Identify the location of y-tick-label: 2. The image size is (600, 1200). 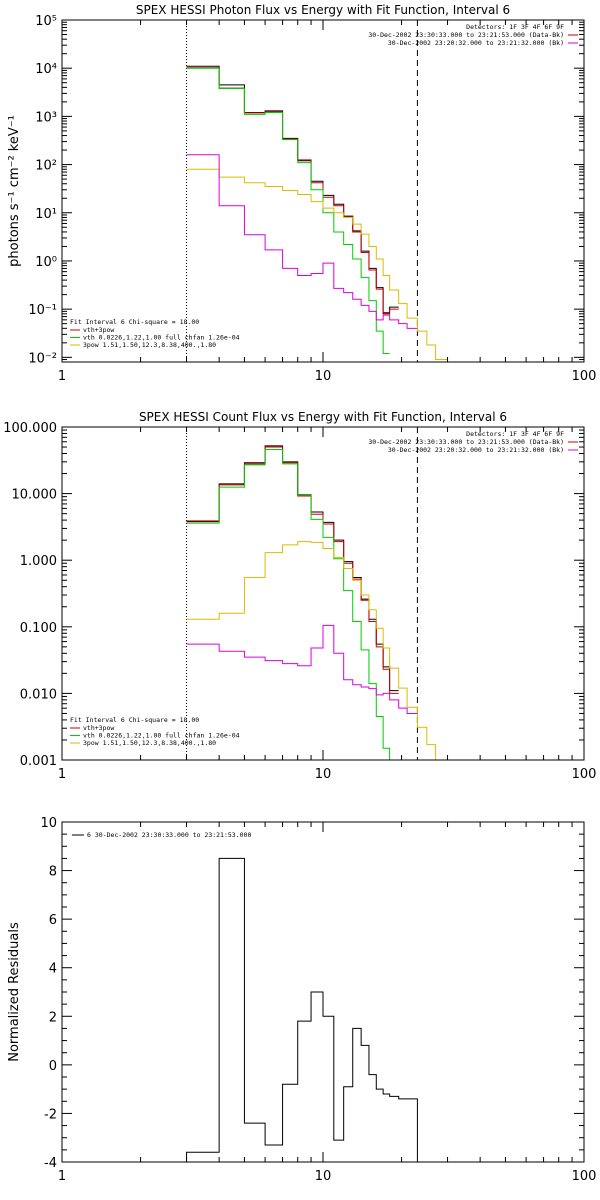
(53, 1017).